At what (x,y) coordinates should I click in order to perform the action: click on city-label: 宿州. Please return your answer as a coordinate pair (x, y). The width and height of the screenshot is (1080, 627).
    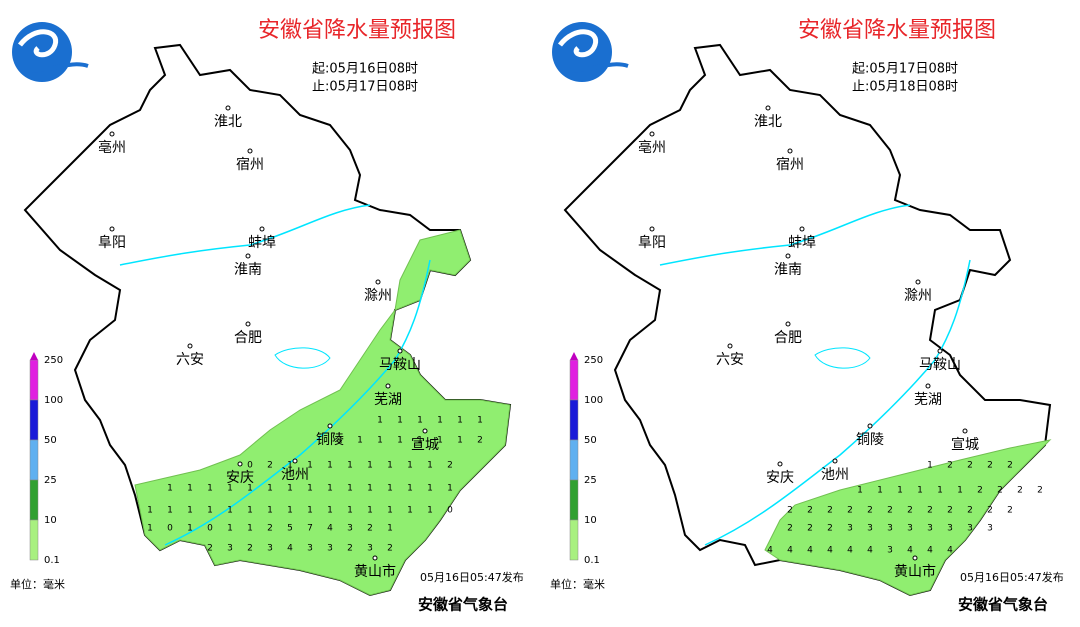
    Looking at the image, I should click on (250, 164).